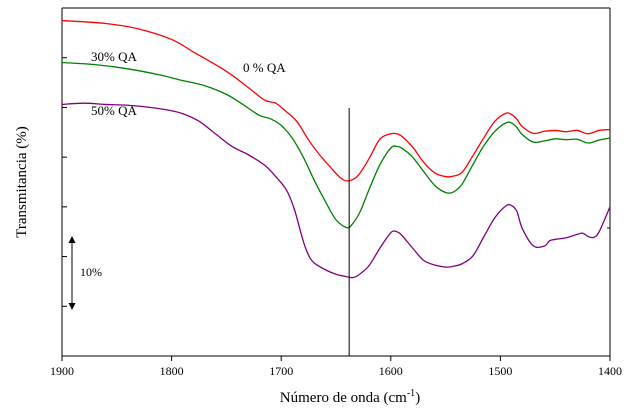 The height and width of the screenshot is (410, 632). What do you see at coordinates (114, 56) in the screenshot?
I see `series-label-30-qa: 30% QA` at bounding box center [114, 56].